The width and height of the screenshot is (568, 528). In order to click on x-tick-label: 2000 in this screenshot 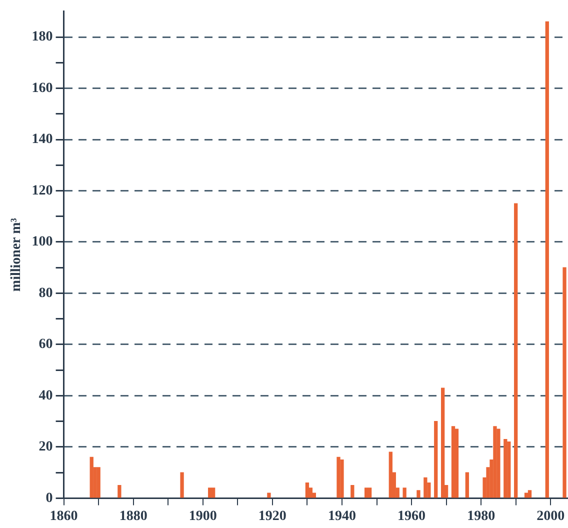, I will do `click(550, 516)`.